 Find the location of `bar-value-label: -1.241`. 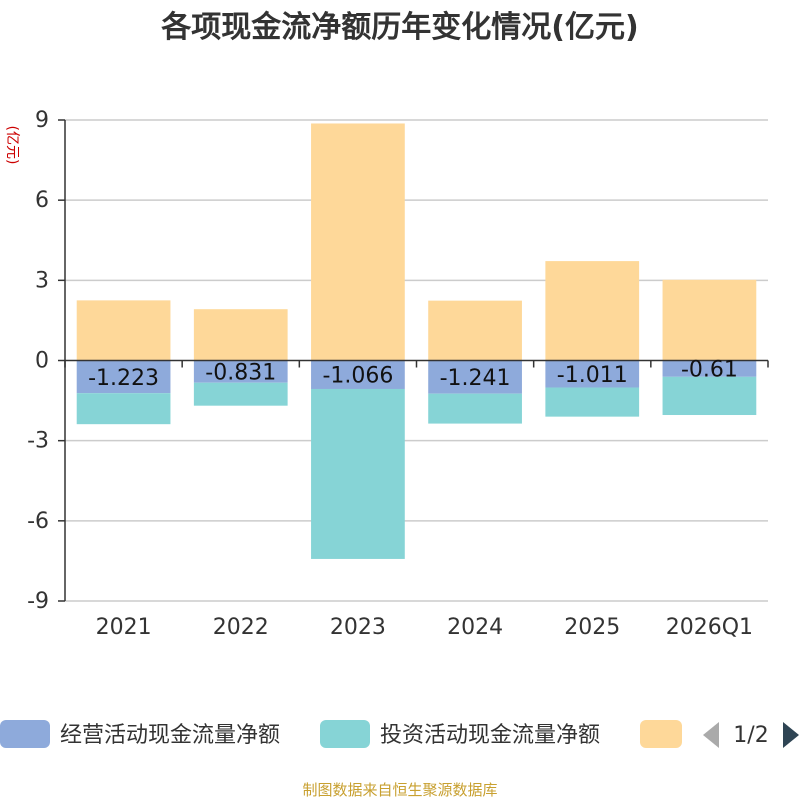

bar-value-label: -1.241 is located at coordinates (475, 378).